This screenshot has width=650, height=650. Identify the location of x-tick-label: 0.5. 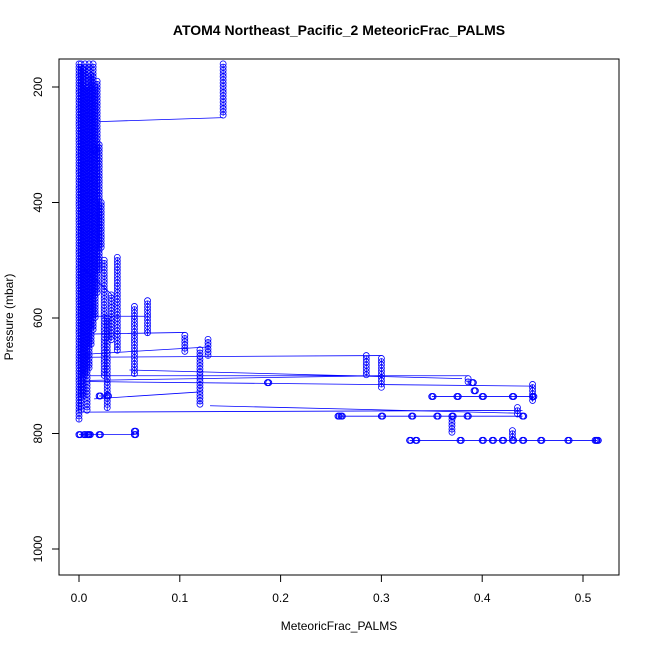
(583, 598).